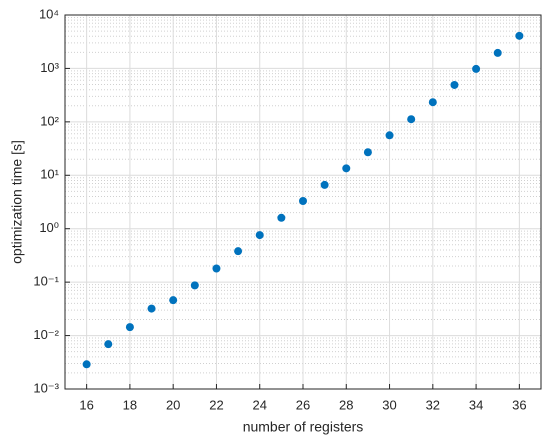 Image resolution: width=550 pixels, height=443 pixels. I want to click on x-tick-label: 22, so click(216, 404).